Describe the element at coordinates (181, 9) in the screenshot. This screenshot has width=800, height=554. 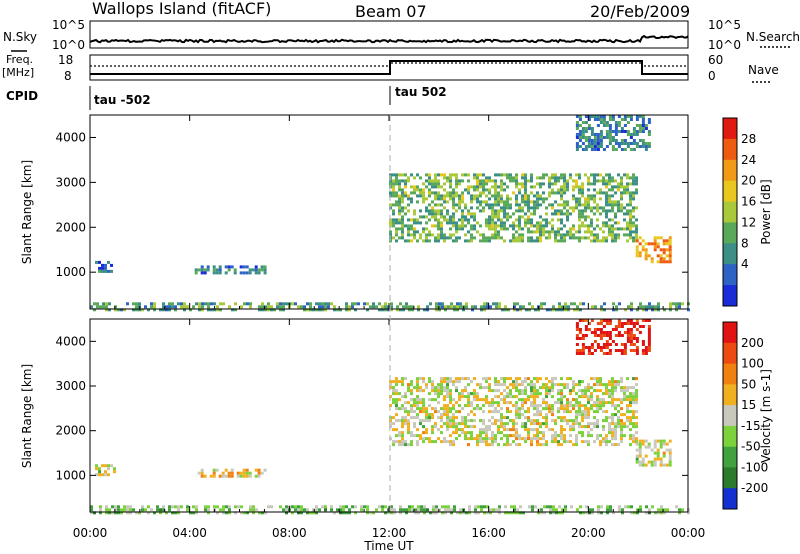
I see `station-title: Wallops Island (fitACF)` at that location.